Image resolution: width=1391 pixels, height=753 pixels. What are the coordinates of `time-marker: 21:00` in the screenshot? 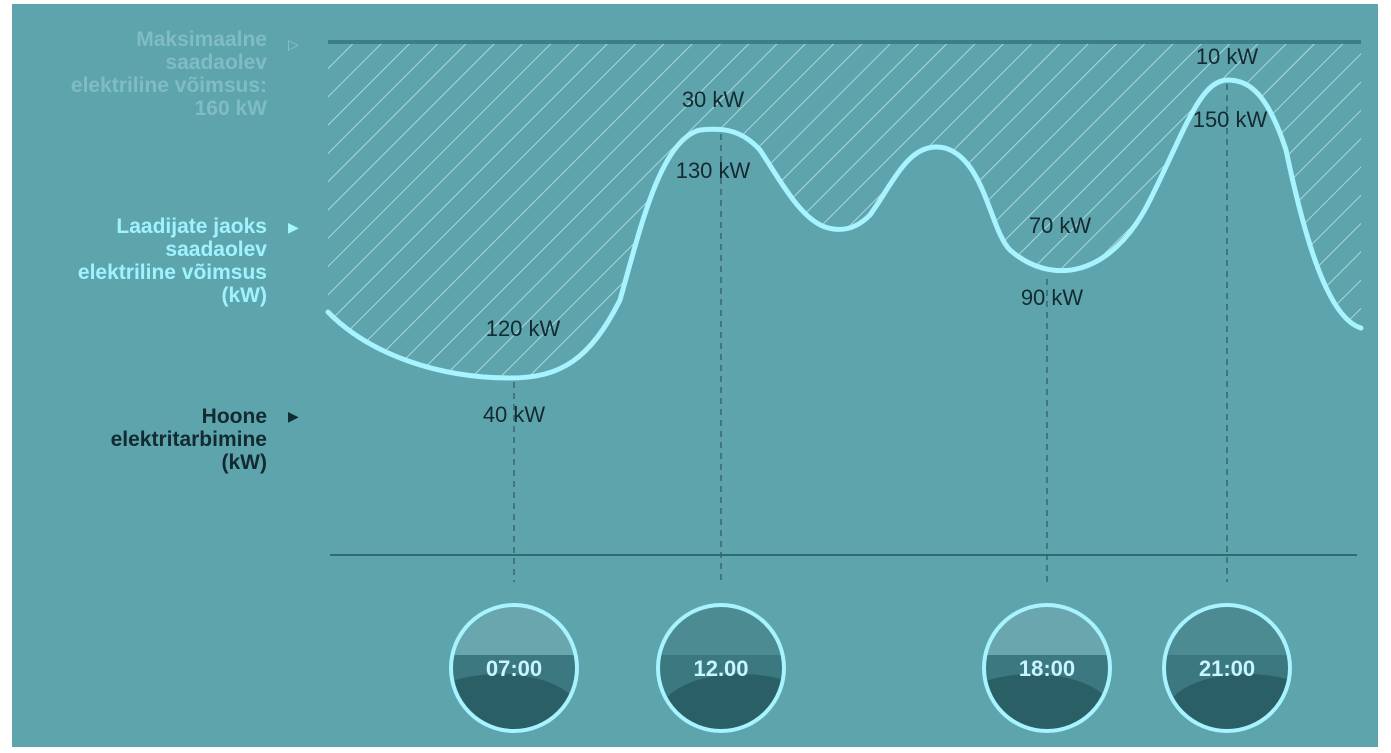 It's located at (1227, 668).